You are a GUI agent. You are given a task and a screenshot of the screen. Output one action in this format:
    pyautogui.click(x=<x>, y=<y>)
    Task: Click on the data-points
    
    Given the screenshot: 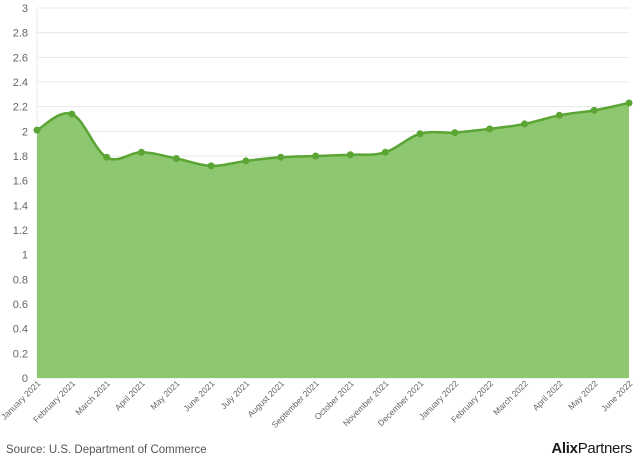 What is the action you would take?
    pyautogui.click(x=333, y=134)
    